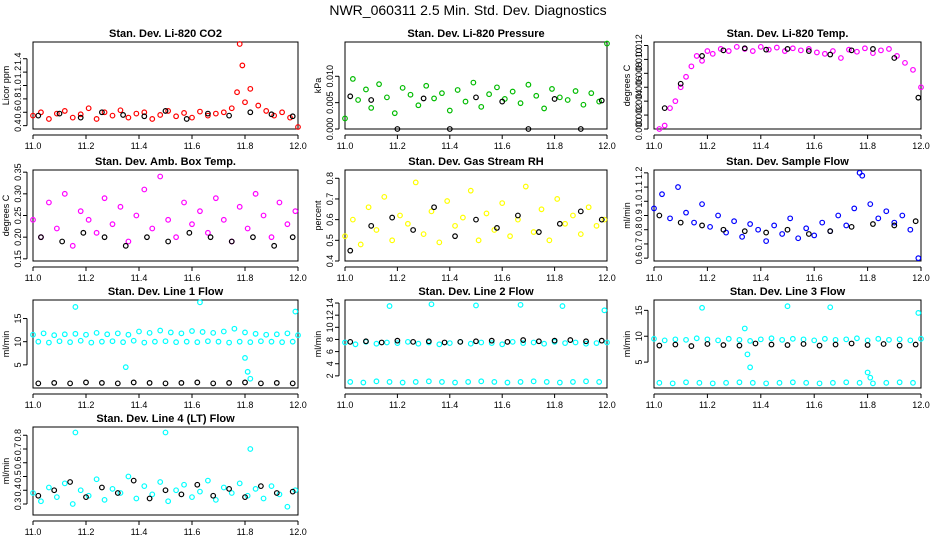 Image resolution: width=936 pixels, height=540 pixels. What do you see at coordinates (18, 504) in the screenshot?
I see `y-tick-label: 0.3` at bounding box center [18, 504].